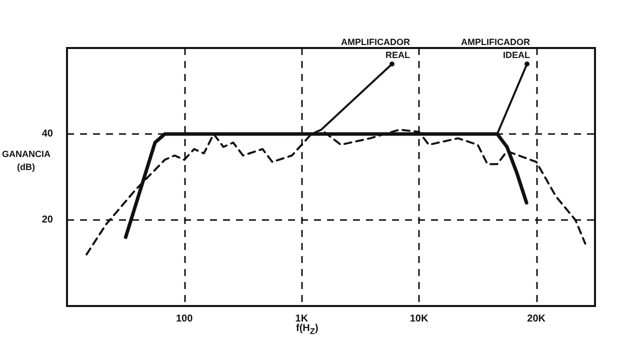 The height and width of the screenshot is (343, 625). I want to click on y-tick-label: 40, so click(48, 134).